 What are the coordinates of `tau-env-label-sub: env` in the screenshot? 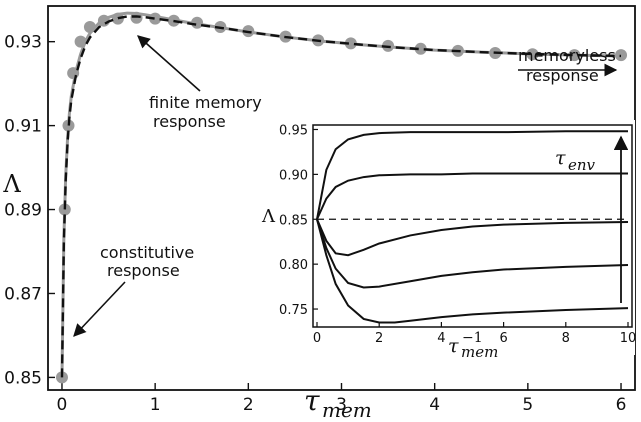 It's located at (582, 165).